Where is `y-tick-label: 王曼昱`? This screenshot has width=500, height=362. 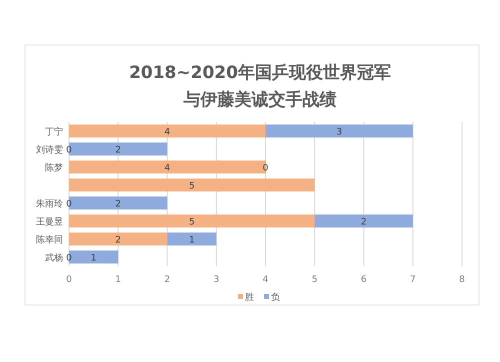
y-tick-label: 王曼昱 is located at coordinates (49, 222).